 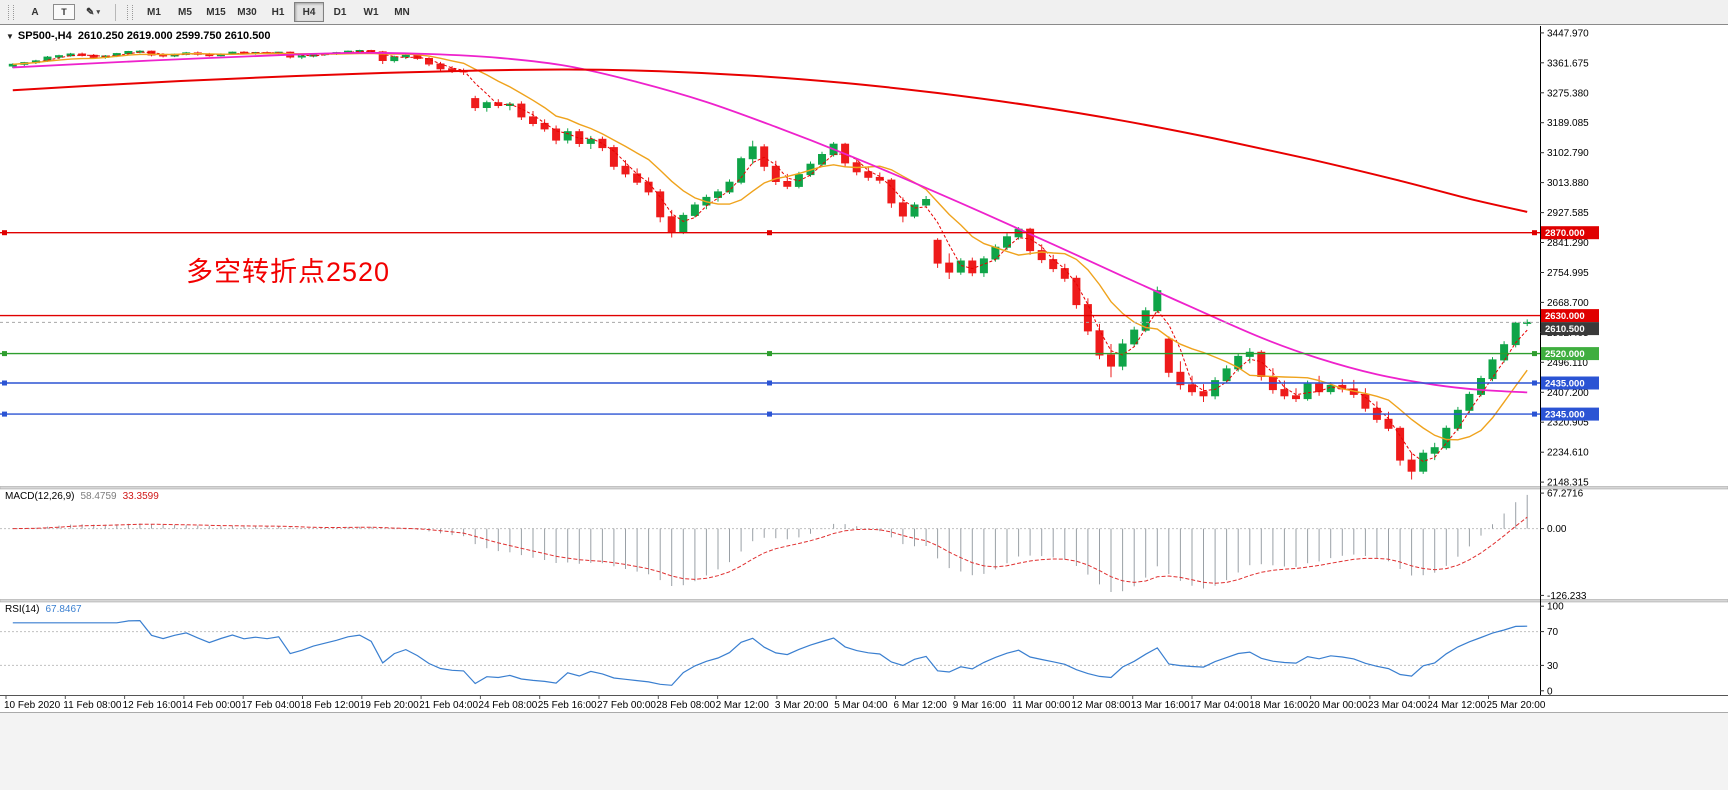 What do you see at coordinates (1568, 183) in the screenshot?
I see `svg-text: 3013.880` at bounding box center [1568, 183].